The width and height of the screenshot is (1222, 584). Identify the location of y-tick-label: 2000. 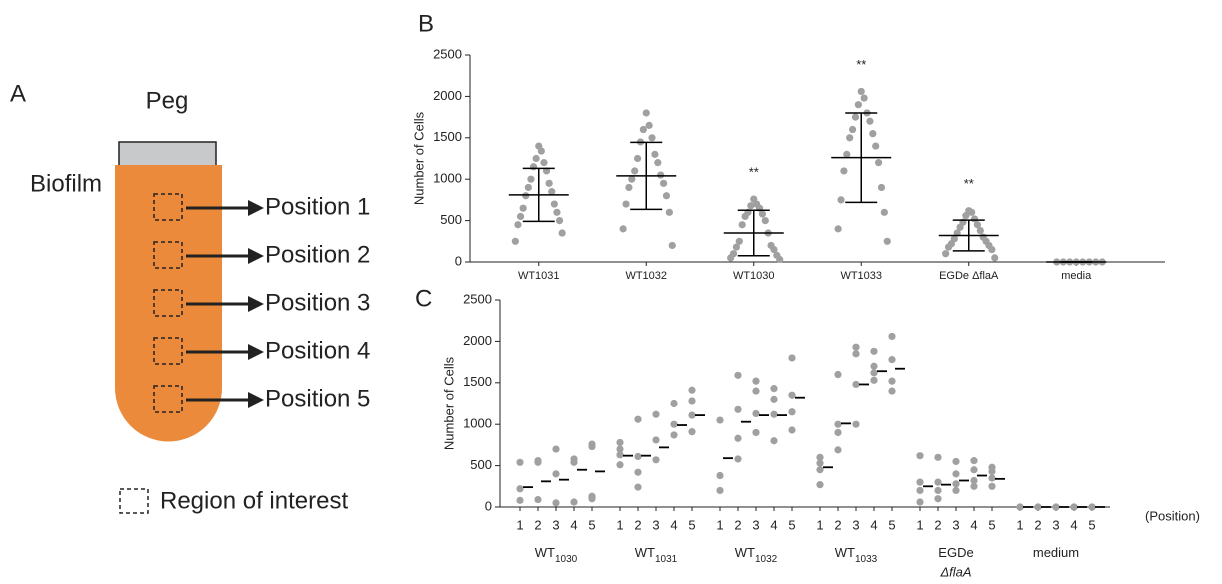
(477, 340).